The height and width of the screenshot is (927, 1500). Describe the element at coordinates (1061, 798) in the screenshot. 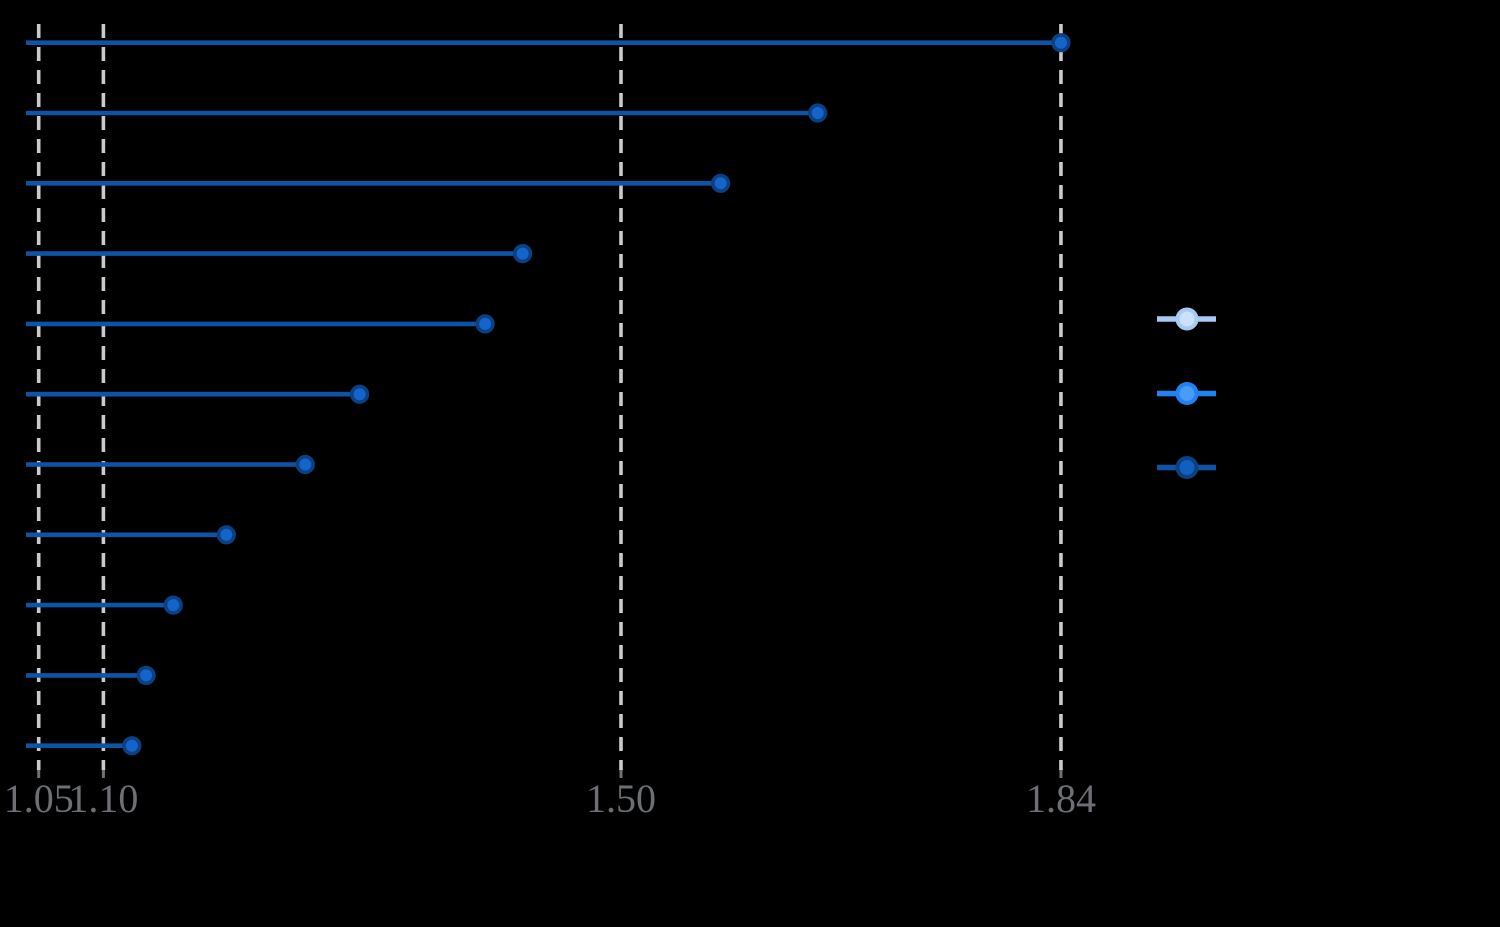

I see `x-tick-label: 1.84` at that location.